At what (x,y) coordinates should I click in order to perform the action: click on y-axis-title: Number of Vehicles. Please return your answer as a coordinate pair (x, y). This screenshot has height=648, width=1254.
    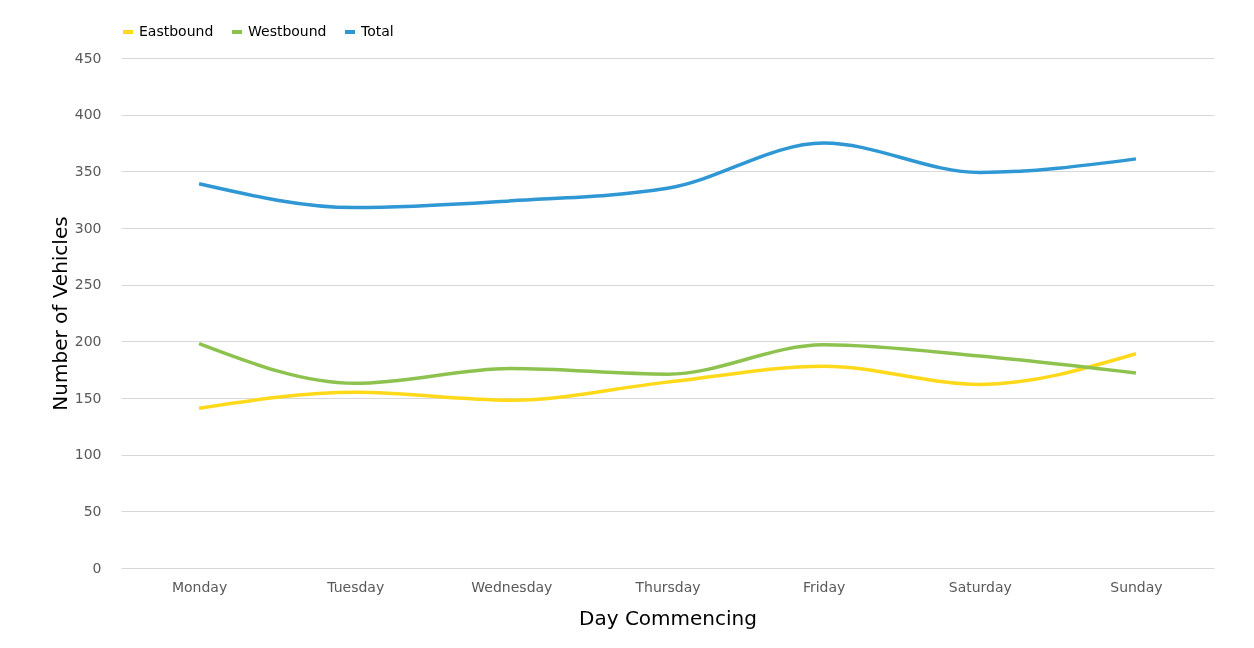
    Looking at the image, I should click on (59, 313).